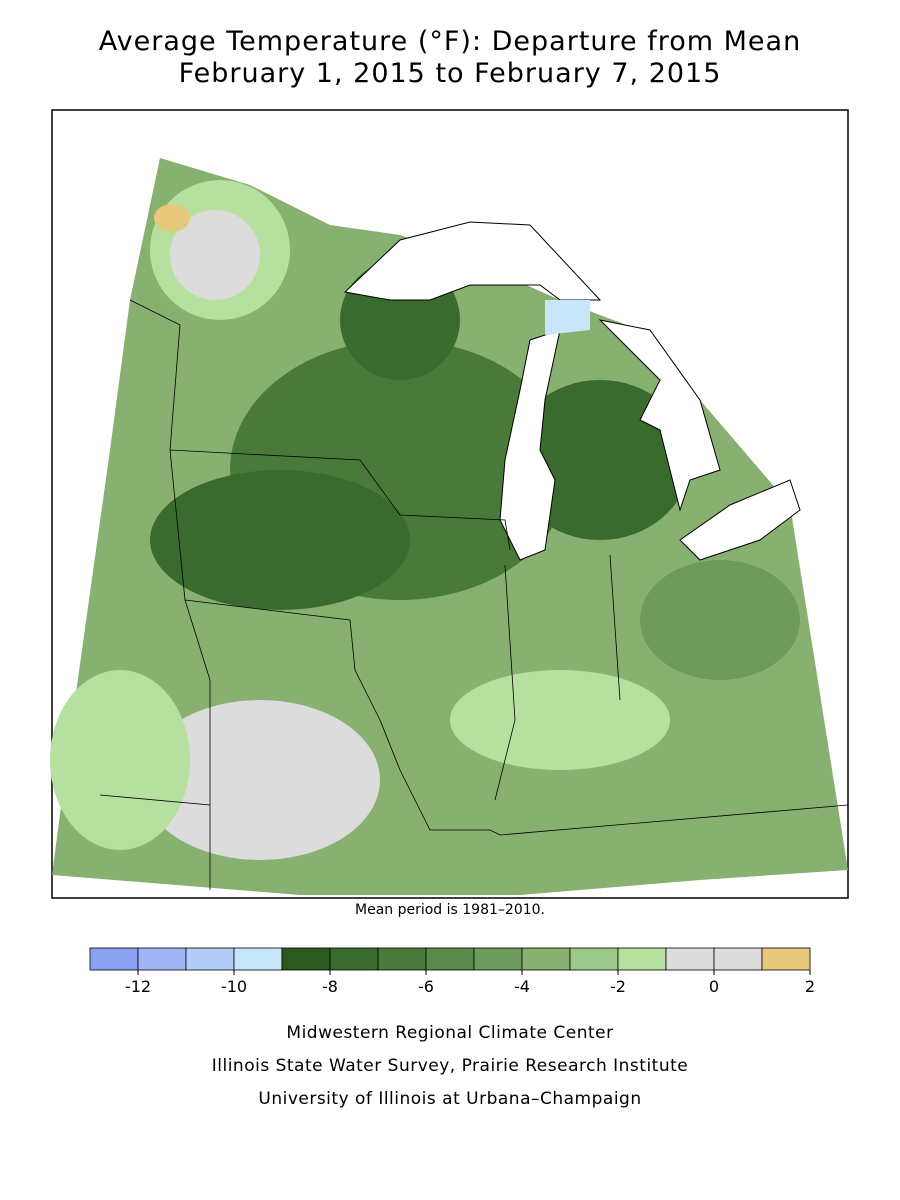 This screenshot has width=900, height=1200. What do you see at coordinates (659, 415) in the screenshot?
I see `lake-huron` at bounding box center [659, 415].